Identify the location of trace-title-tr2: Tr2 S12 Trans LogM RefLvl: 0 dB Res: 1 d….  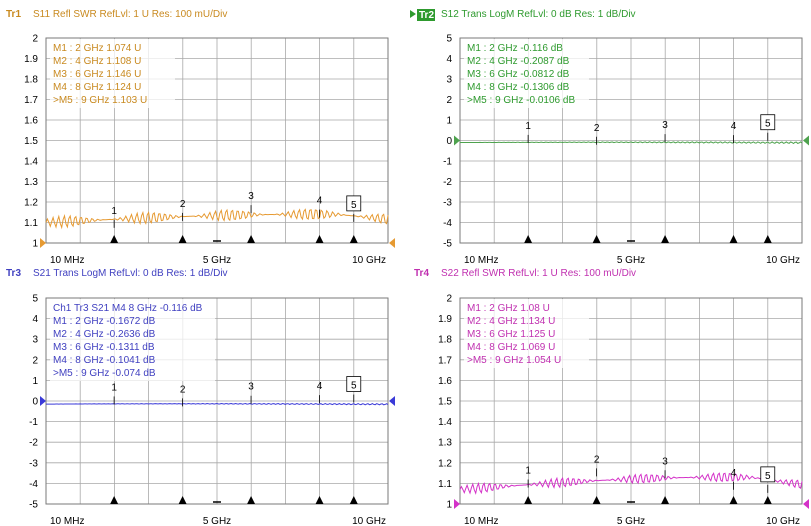
(523, 15).